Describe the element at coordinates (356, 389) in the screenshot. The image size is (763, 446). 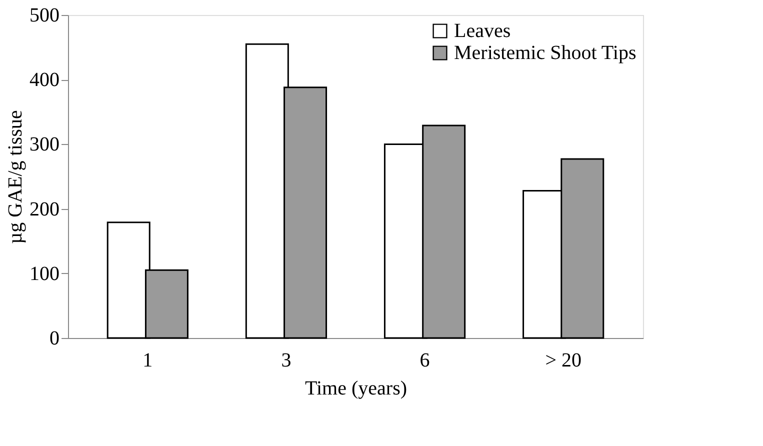
I see `x-axis-title: Time (years)` at that location.